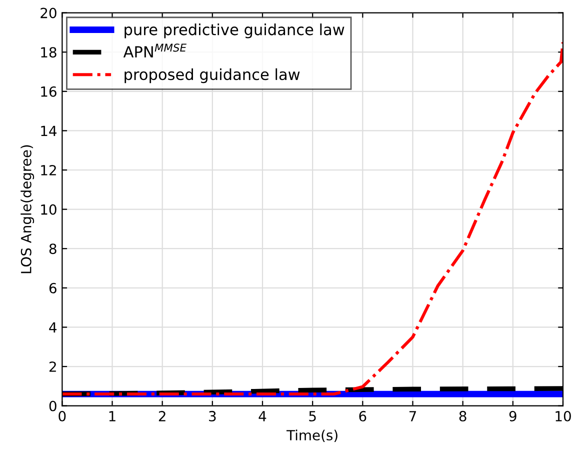 This screenshot has height=457, width=581. Describe the element at coordinates (52, 288) in the screenshot. I see `y-tick-label: 6` at that location.